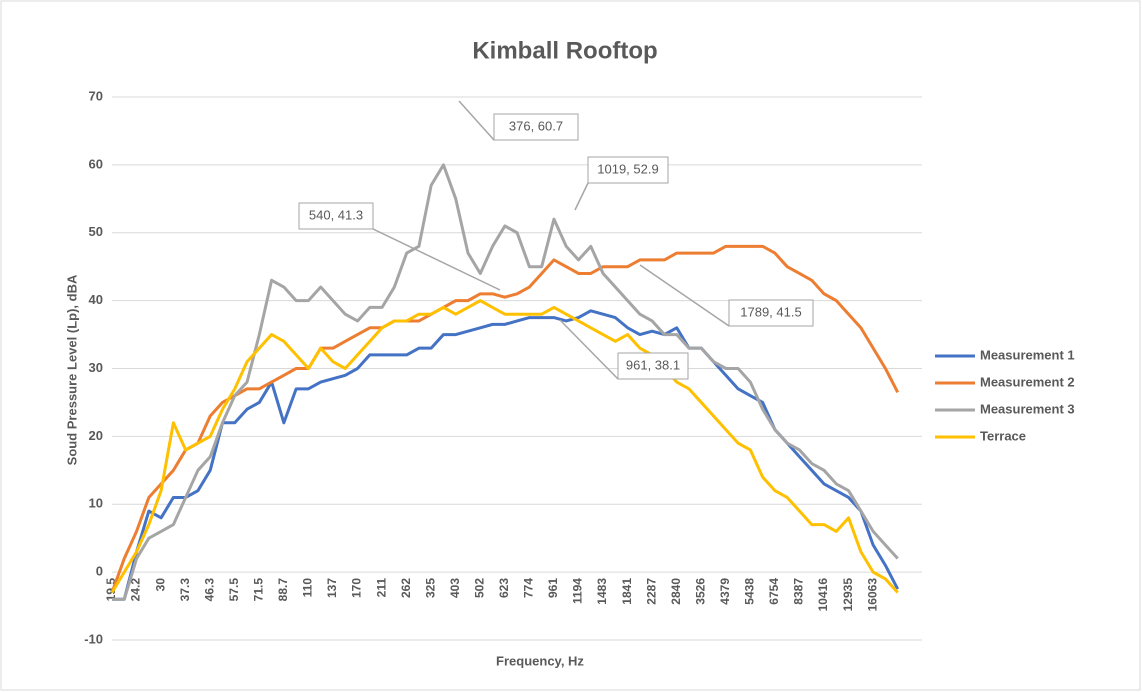 The width and height of the screenshot is (1142, 692). Describe the element at coordinates (381, 588) in the screenshot. I see `x-tick-label: 211` at that location.